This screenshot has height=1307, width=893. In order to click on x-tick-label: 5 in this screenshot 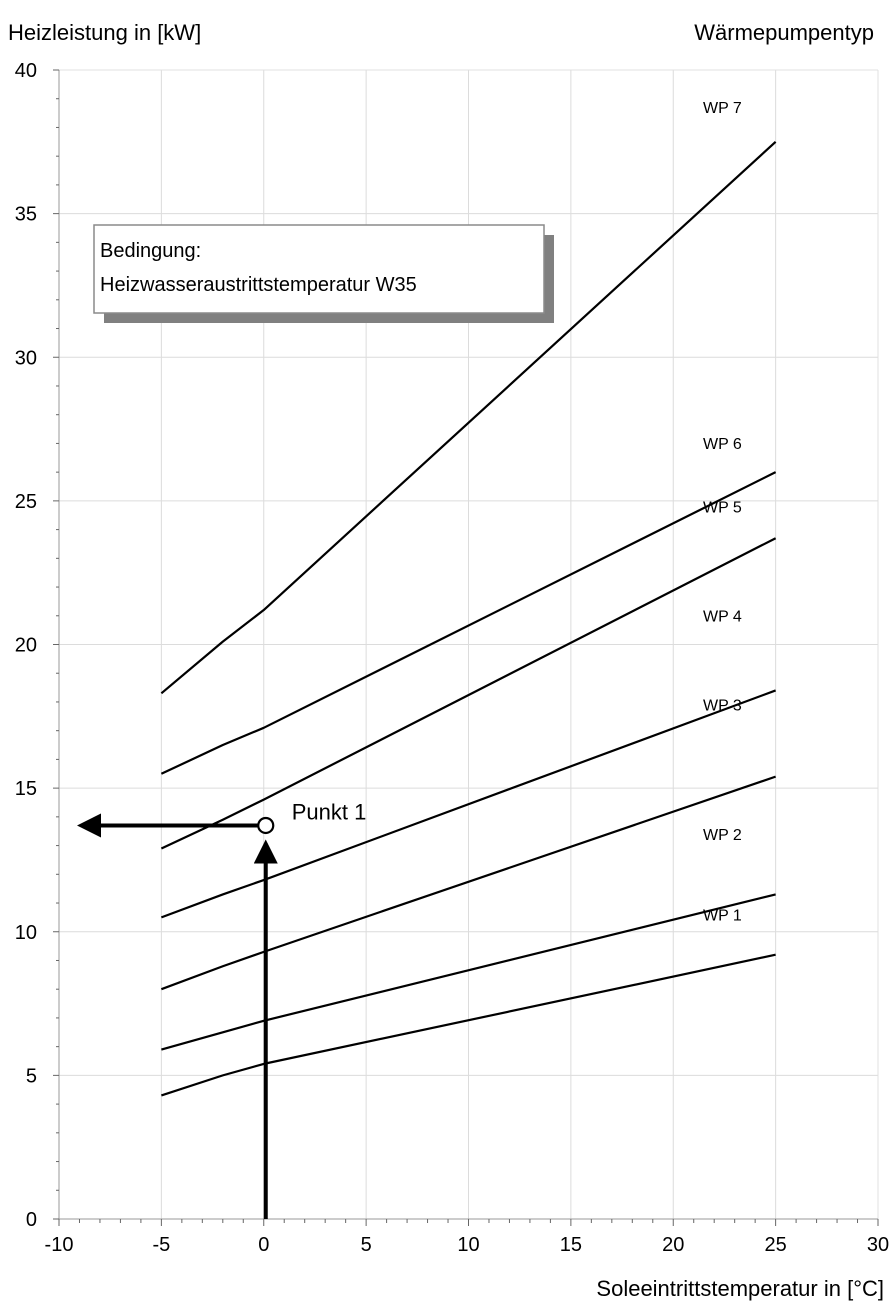, I will do `click(366, 1245)`.